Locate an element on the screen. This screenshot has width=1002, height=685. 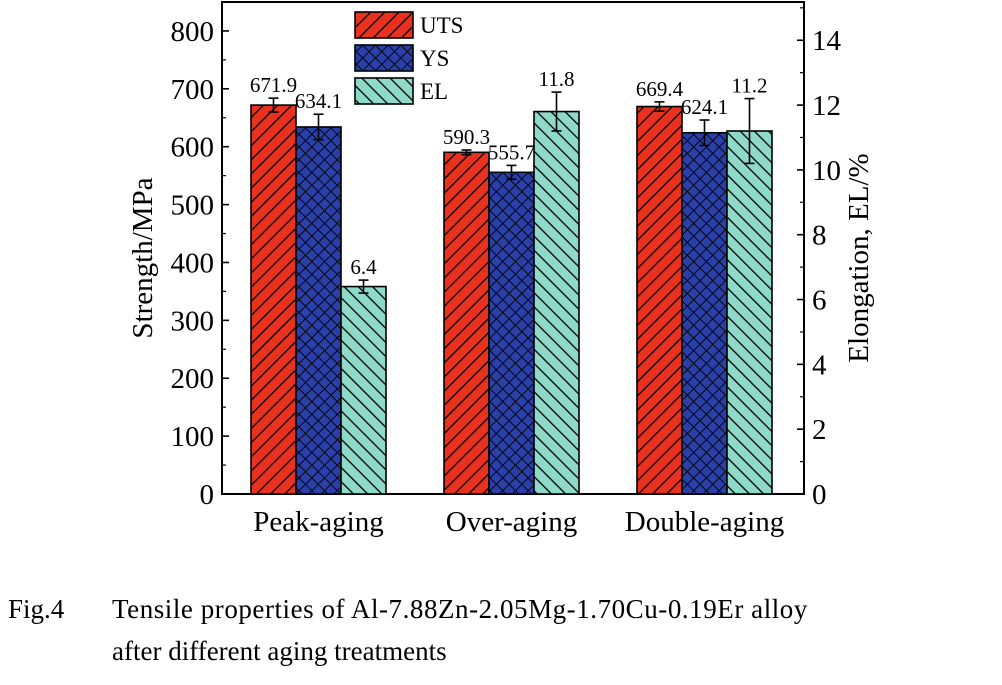
y2-tick-label: 2 is located at coordinates (819, 430).